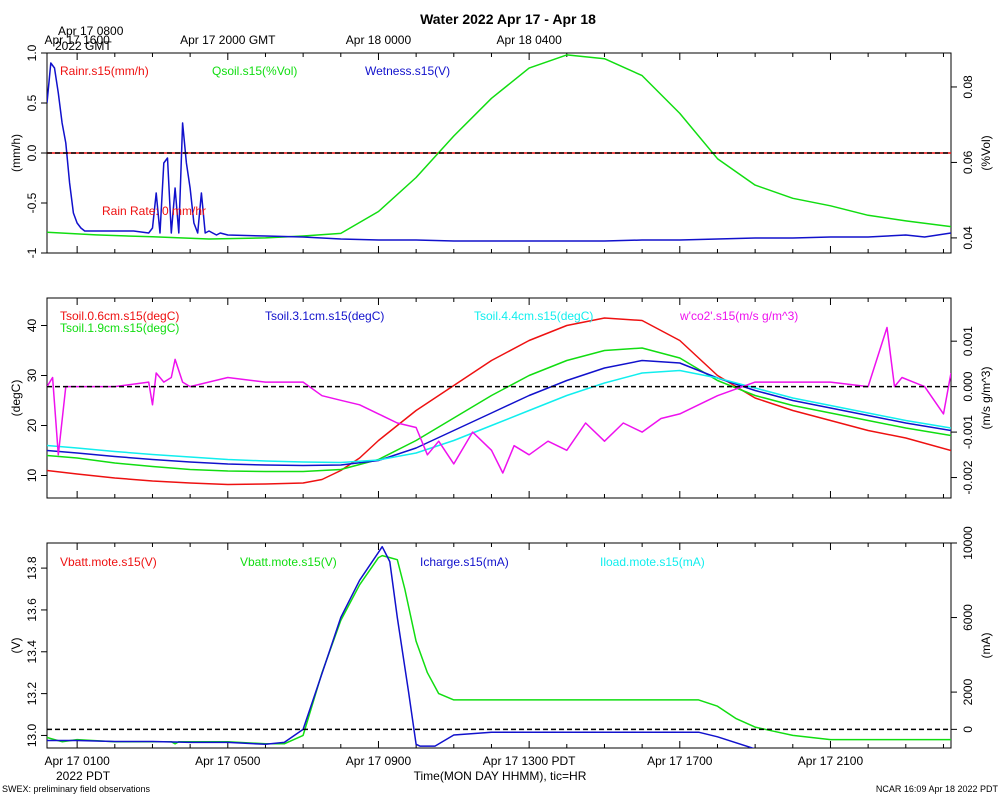  I want to click on bottom-axis-tick-label: Apr 17 0900, so click(379, 761).